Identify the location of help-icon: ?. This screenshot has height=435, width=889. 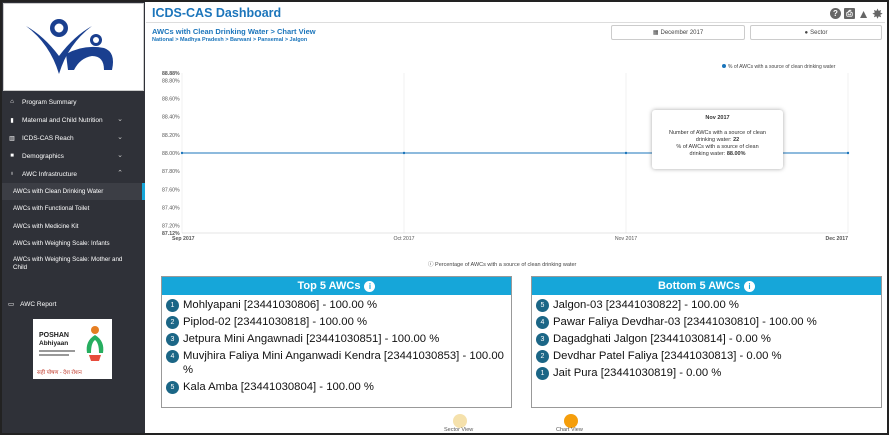
(835, 13).